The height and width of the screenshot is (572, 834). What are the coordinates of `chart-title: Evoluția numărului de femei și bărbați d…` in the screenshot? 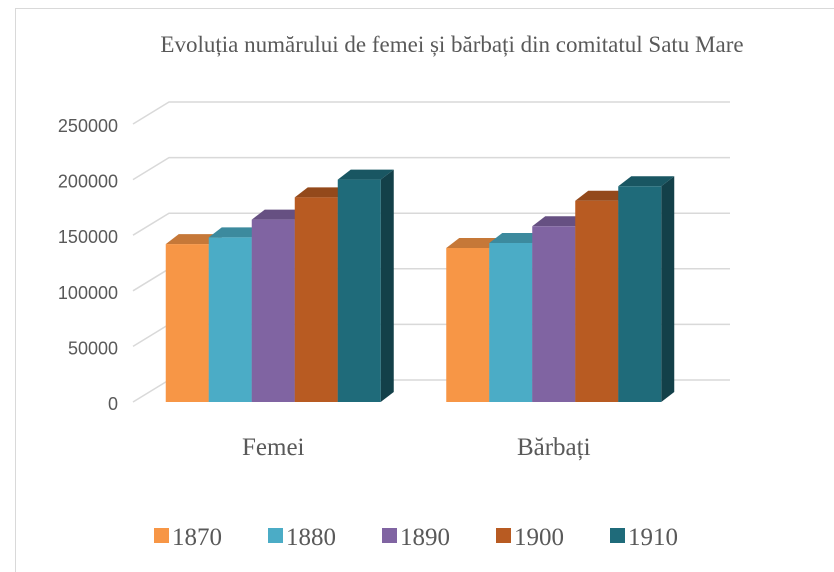 It's located at (452, 44).